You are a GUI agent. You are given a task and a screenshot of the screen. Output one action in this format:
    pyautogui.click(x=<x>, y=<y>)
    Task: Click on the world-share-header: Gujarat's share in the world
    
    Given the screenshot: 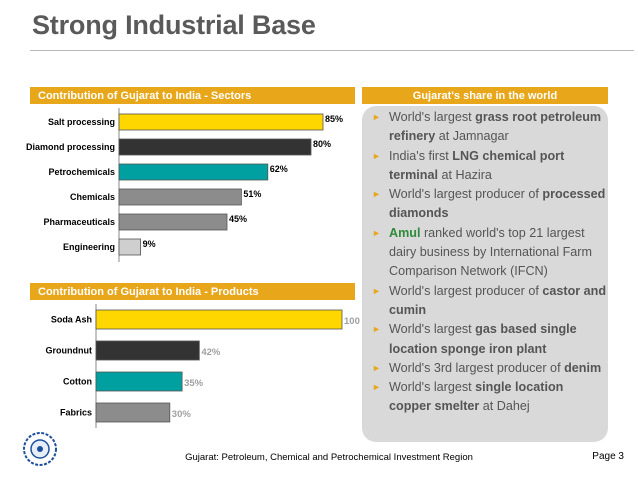 What is the action you would take?
    pyautogui.click(x=485, y=95)
    